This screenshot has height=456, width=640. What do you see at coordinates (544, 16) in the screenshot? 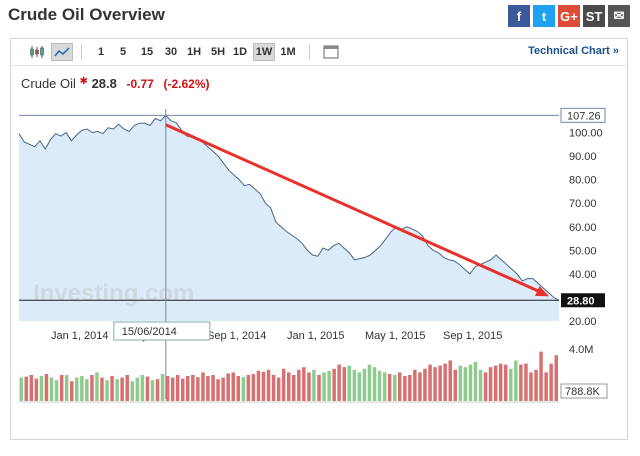
I see `twitter-icon: t` at bounding box center [544, 16].